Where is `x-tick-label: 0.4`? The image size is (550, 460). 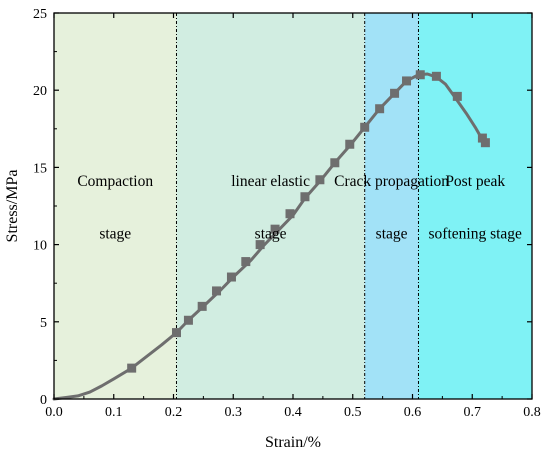 x-tick-label: 0.4 is located at coordinates (293, 412).